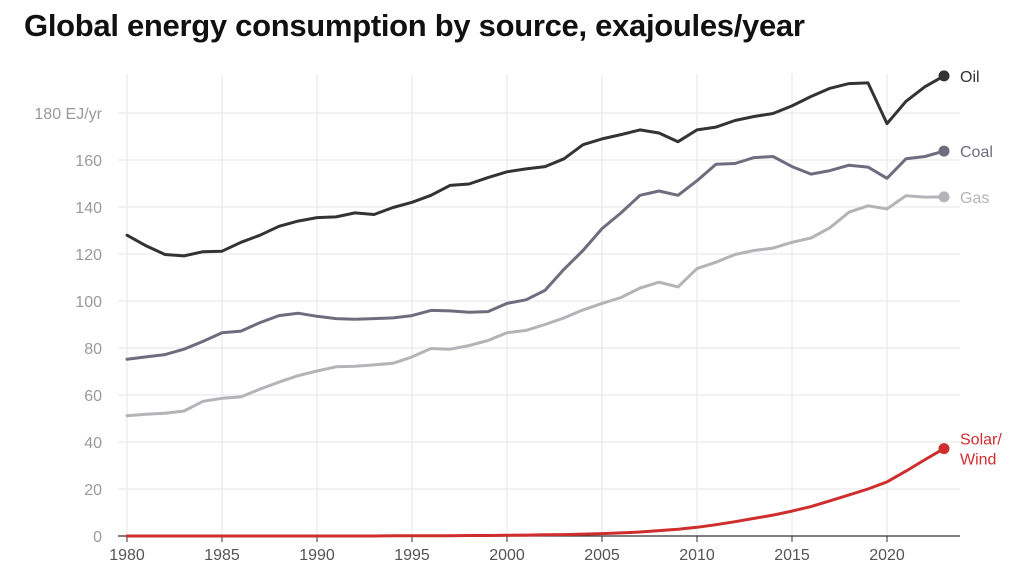 The image size is (1020, 582). I want to click on series-label: Gas, so click(974, 198).